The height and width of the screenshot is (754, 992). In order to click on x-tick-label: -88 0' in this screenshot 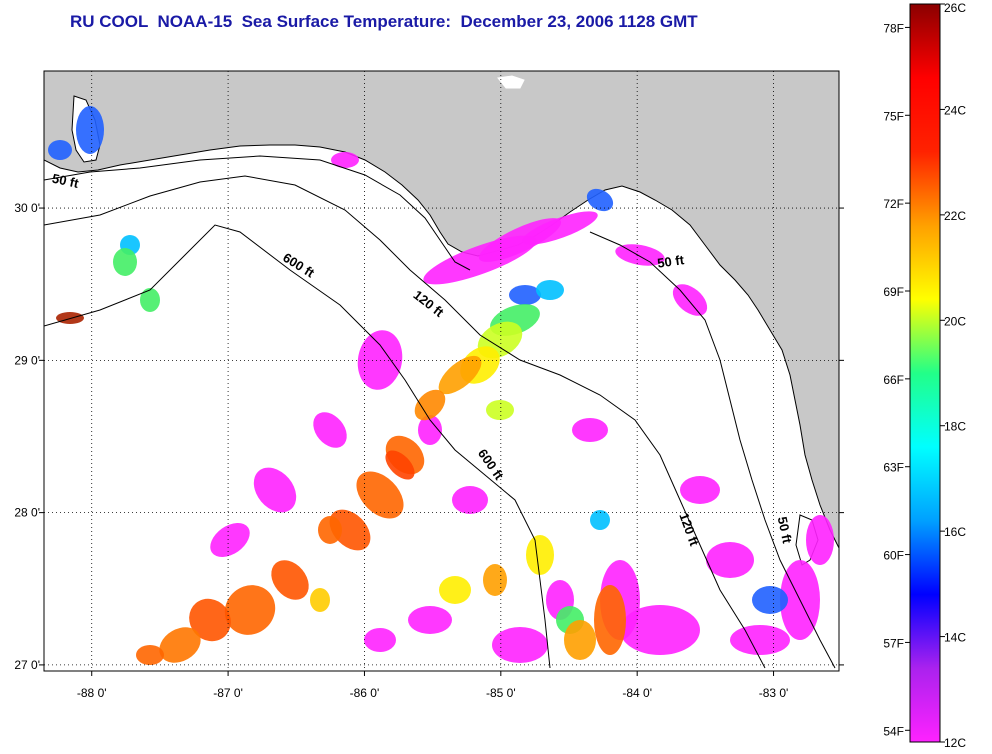, I will do `click(92, 693)`.